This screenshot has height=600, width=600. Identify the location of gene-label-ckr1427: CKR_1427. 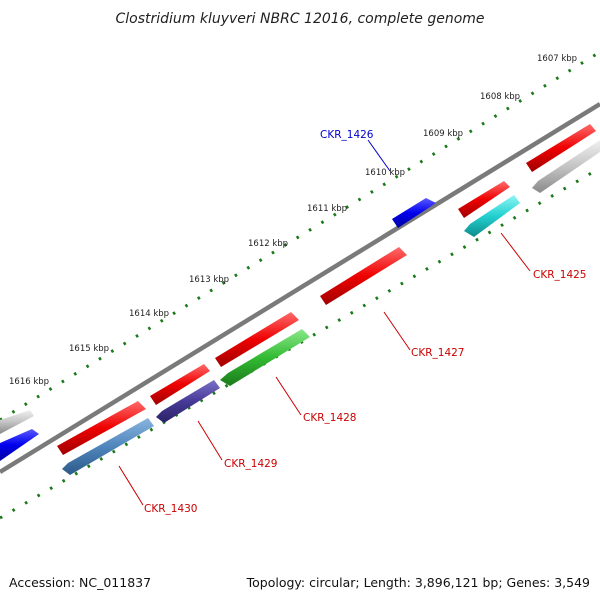
(437, 353).